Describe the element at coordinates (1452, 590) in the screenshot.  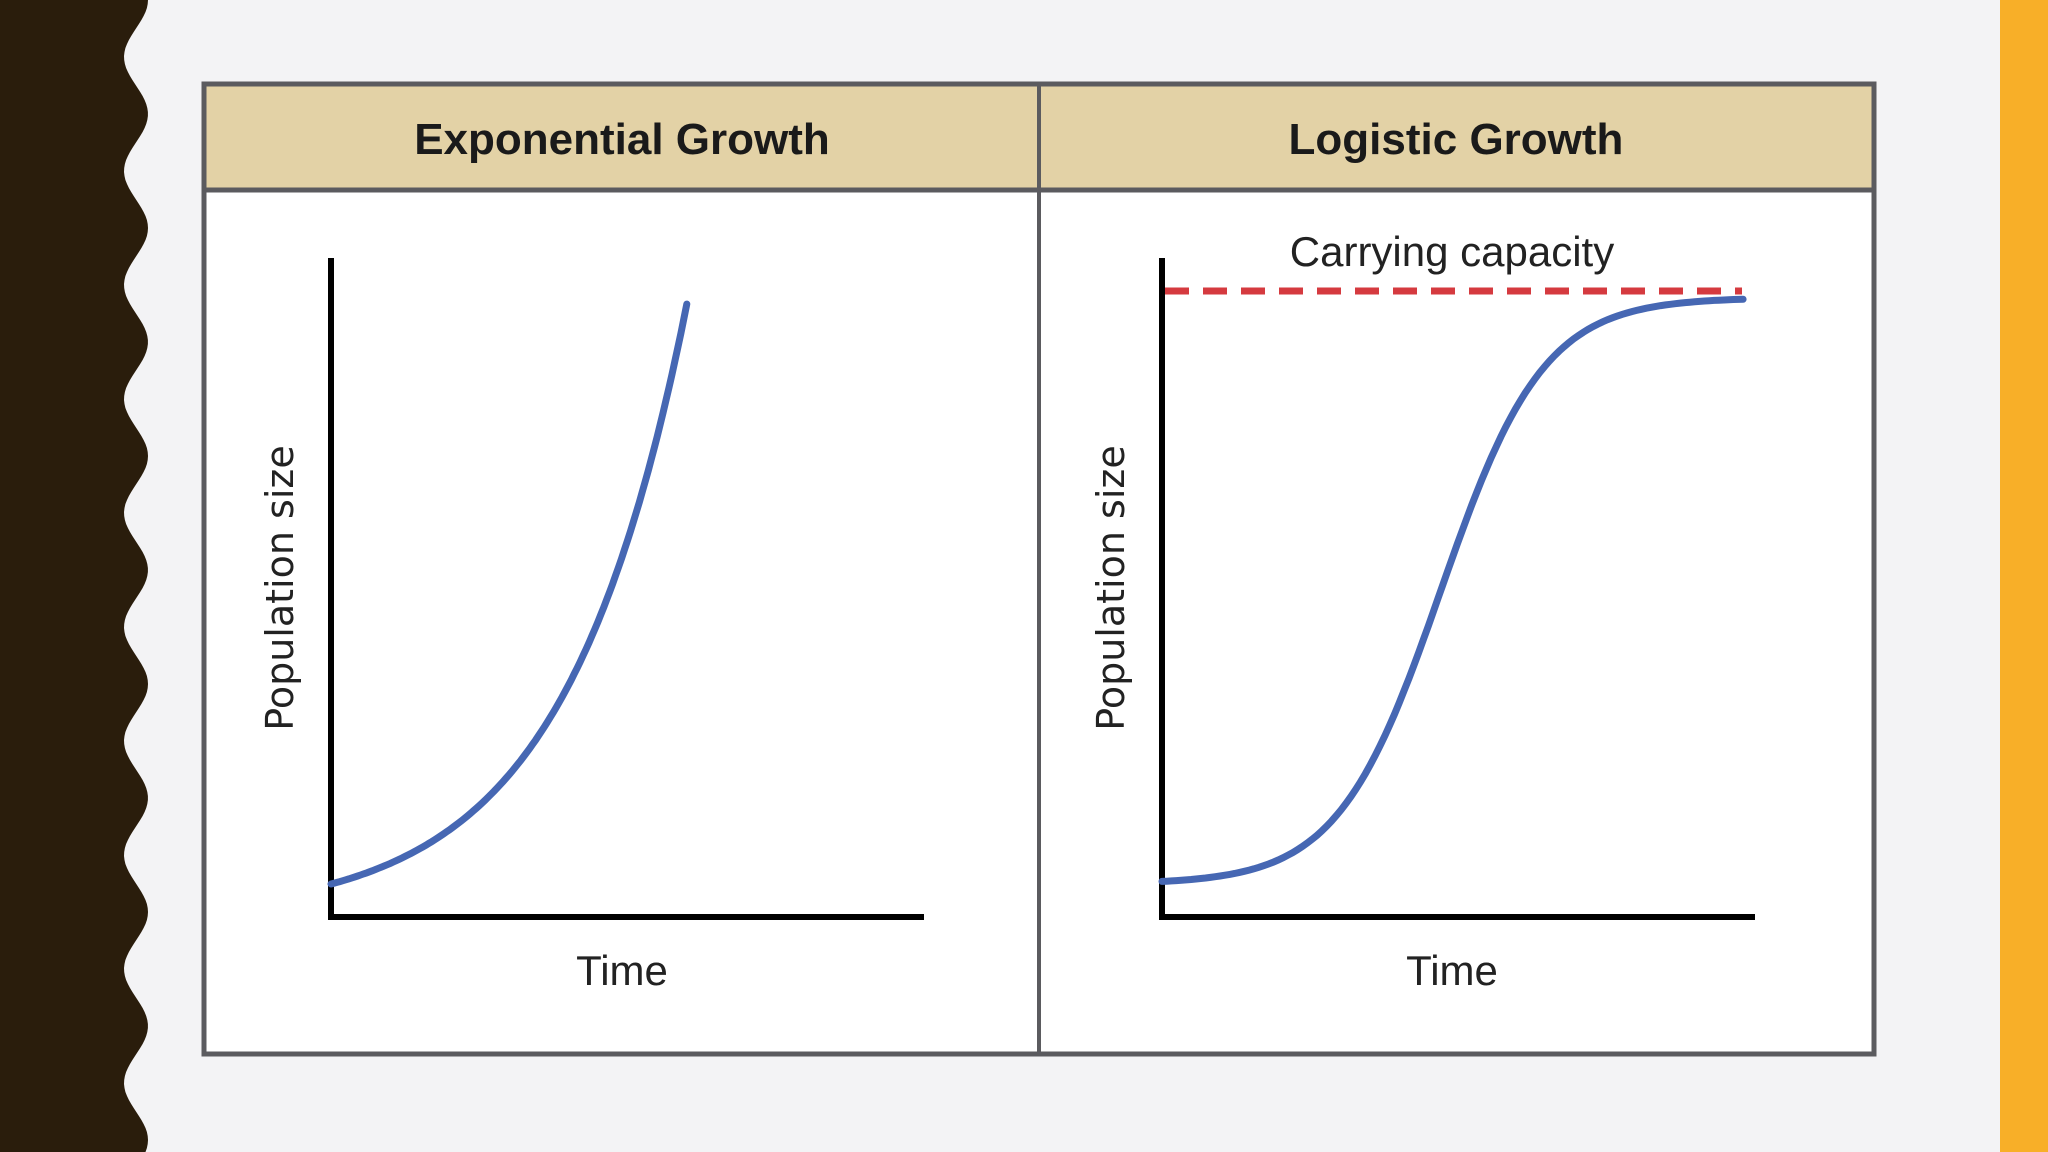
I see `series-line-logistic` at that location.